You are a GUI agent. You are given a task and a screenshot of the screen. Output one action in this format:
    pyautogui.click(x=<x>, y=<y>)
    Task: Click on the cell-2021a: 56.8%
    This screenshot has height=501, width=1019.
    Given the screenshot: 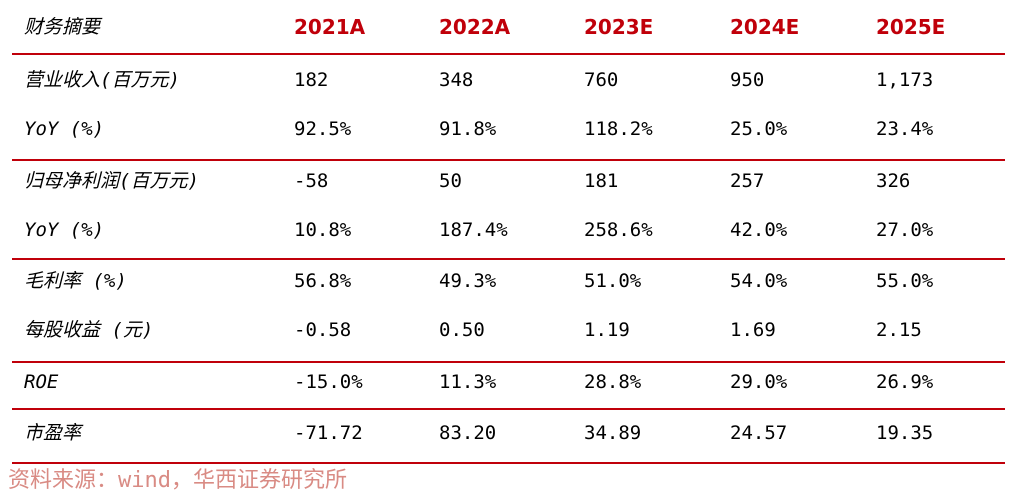 What is the action you would take?
    pyautogui.click(x=323, y=281)
    